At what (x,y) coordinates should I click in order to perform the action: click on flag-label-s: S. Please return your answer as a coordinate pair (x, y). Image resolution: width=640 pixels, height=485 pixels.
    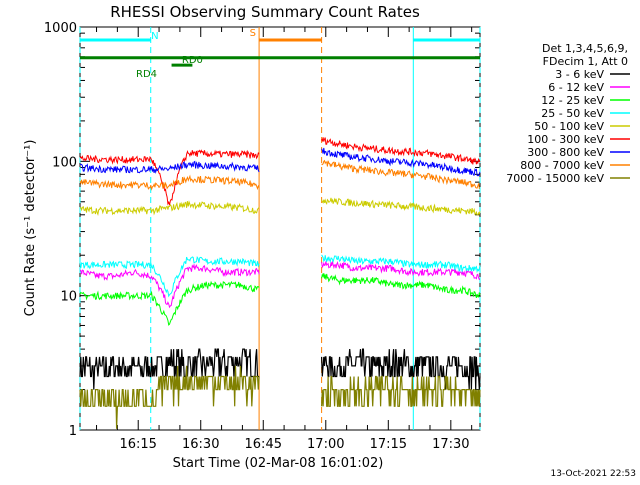
    Looking at the image, I should click on (253, 33).